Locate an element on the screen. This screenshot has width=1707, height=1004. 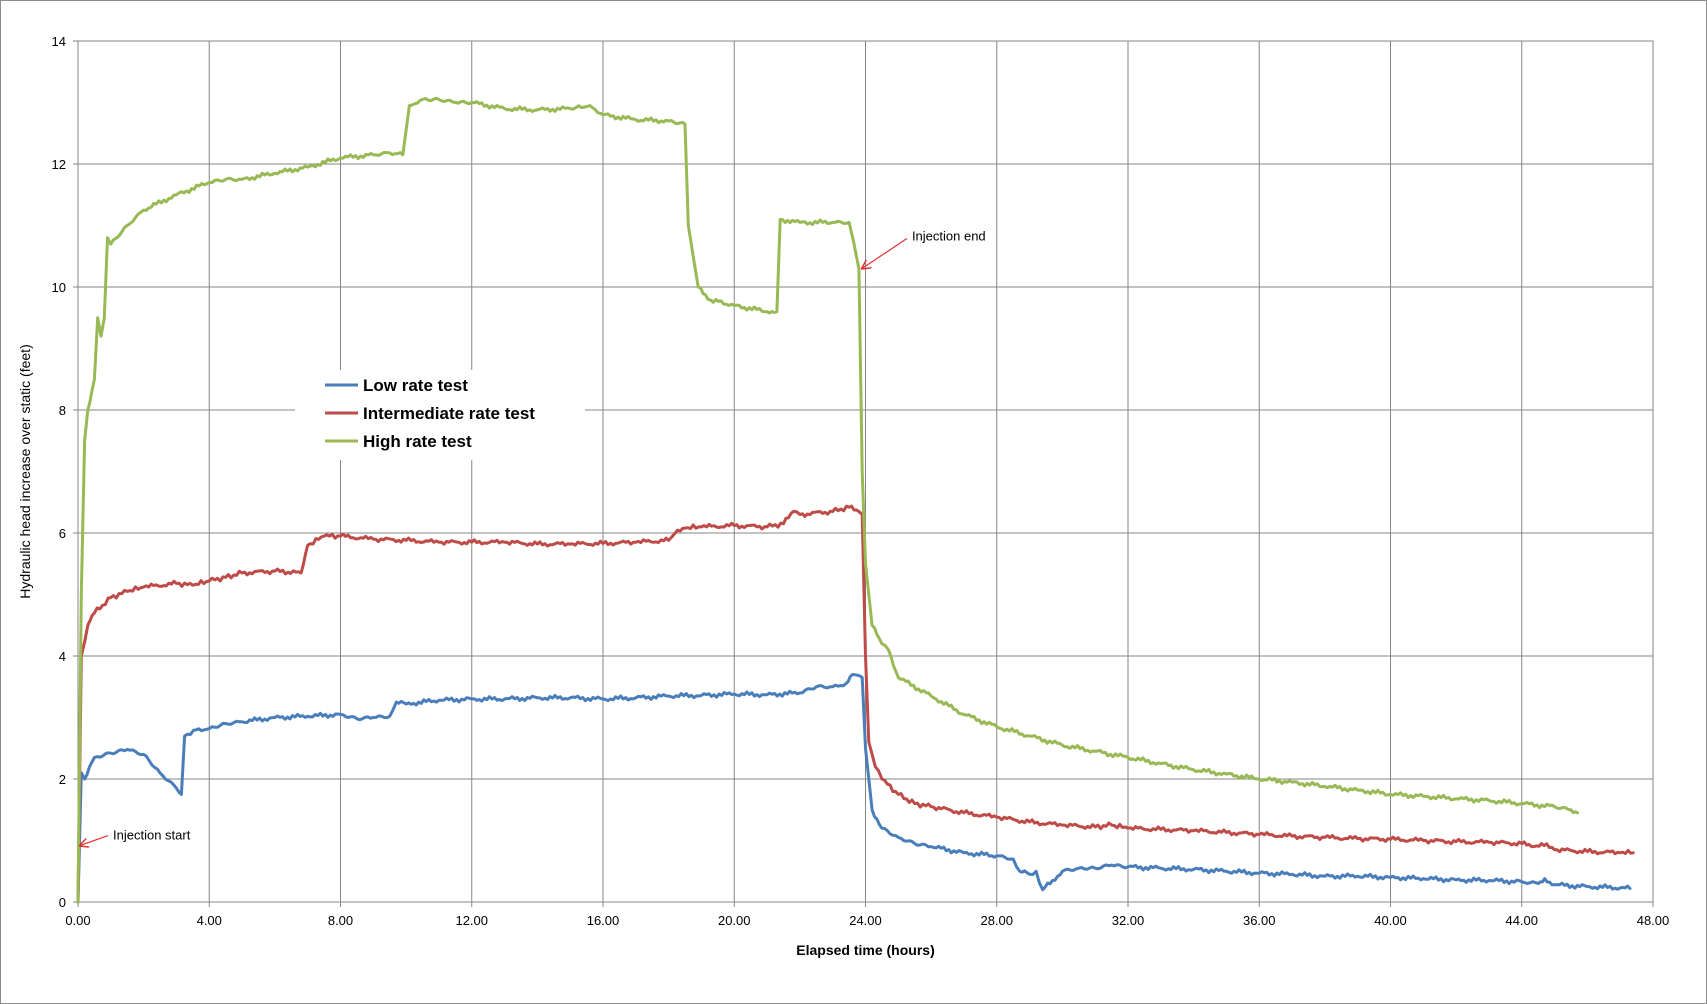
x-tick-label: 8.00 is located at coordinates (340, 920).